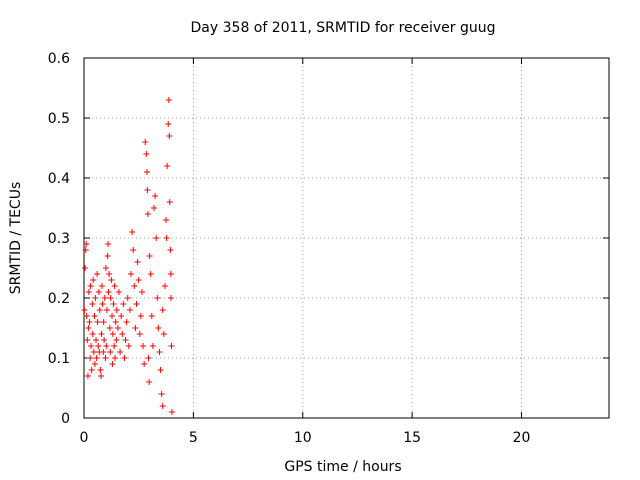 This screenshot has height=480, width=640. I want to click on y-tick-labels: 0 0.1 0.2 0.3 0.4 0.5 0.6, so click(59, 239).